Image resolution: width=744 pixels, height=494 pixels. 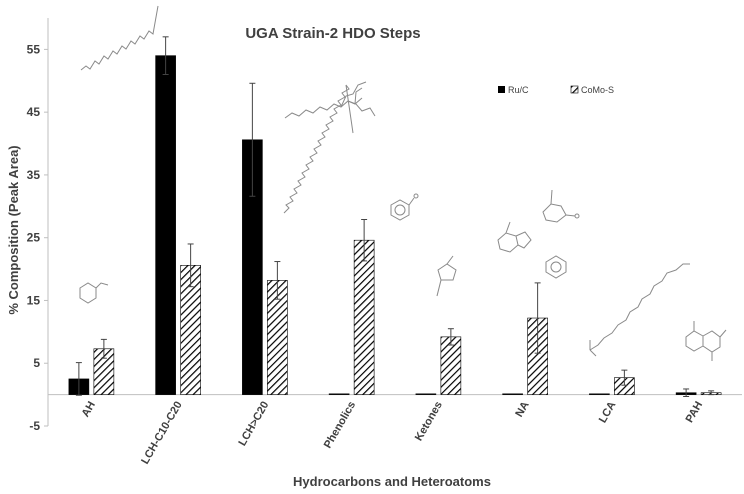 What do you see at coordinates (695, 411) in the screenshot?
I see `category-label: PAH` at bounding box center [695, 411].